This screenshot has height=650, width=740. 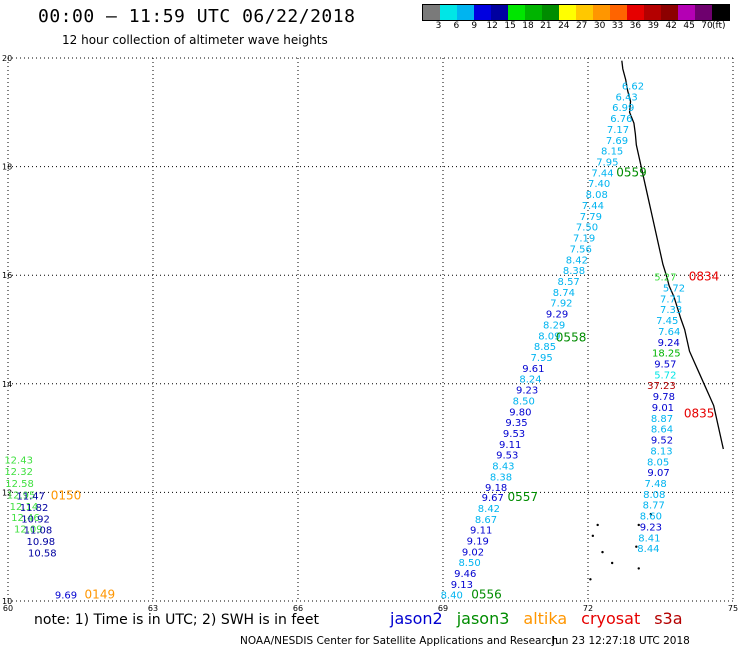 I want to click on wave-height-label: 9.69, so click(x=66, y=595).